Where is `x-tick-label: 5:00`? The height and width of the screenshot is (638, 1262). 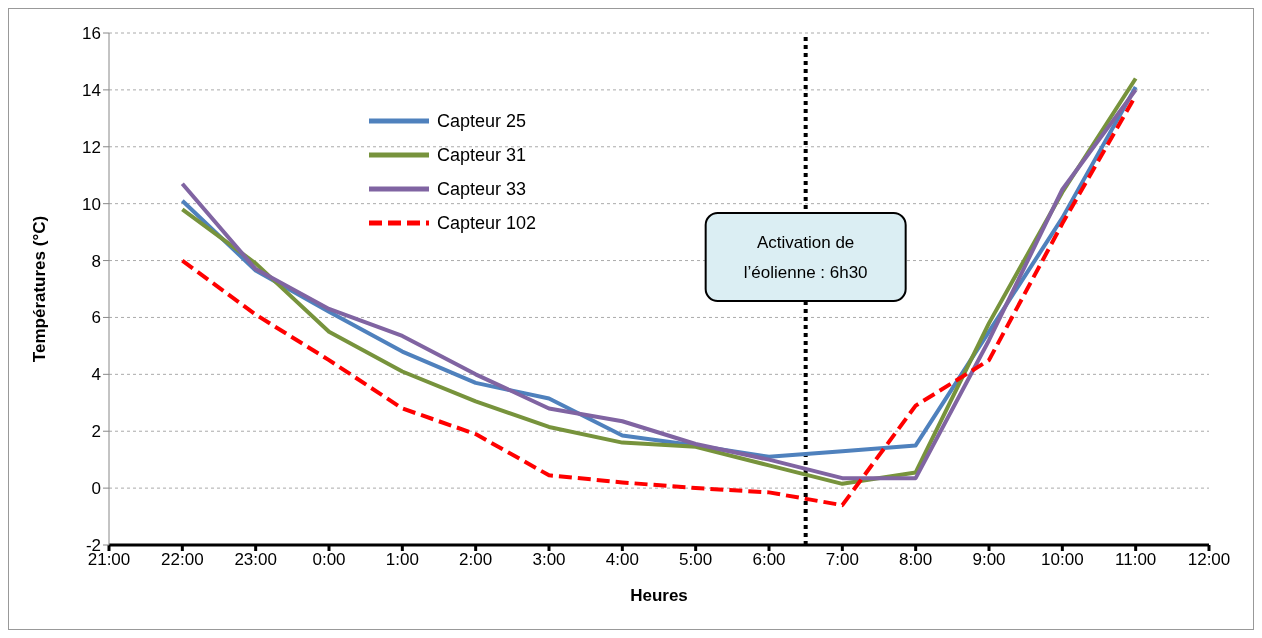
x-tick-label: 5:00 is located at coordinates (696, 560).